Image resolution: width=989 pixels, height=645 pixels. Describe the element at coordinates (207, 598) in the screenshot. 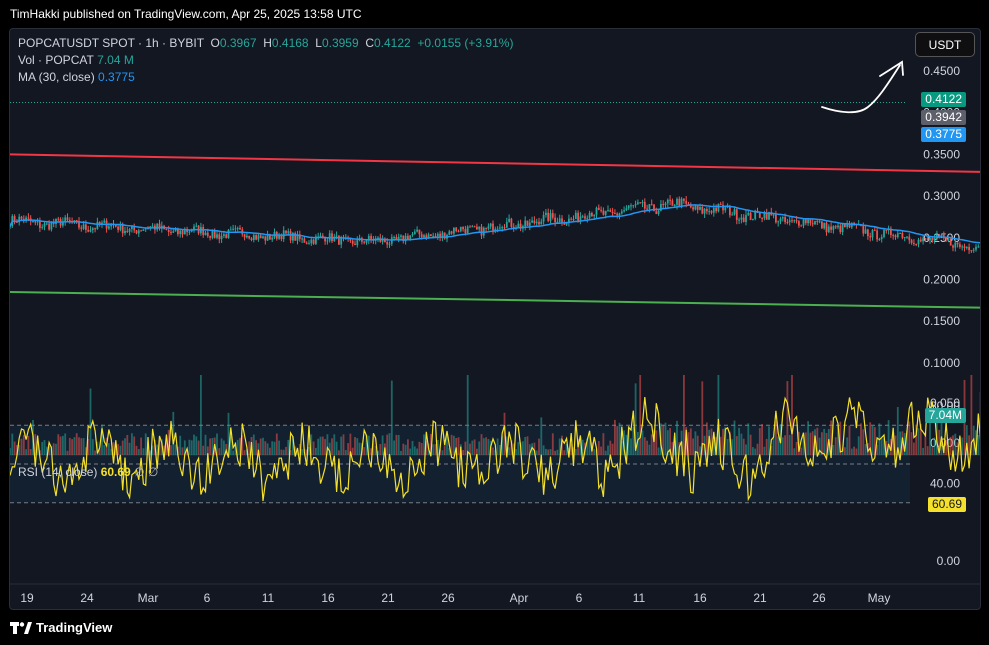

I see `time-tick-label: 6` at that location.